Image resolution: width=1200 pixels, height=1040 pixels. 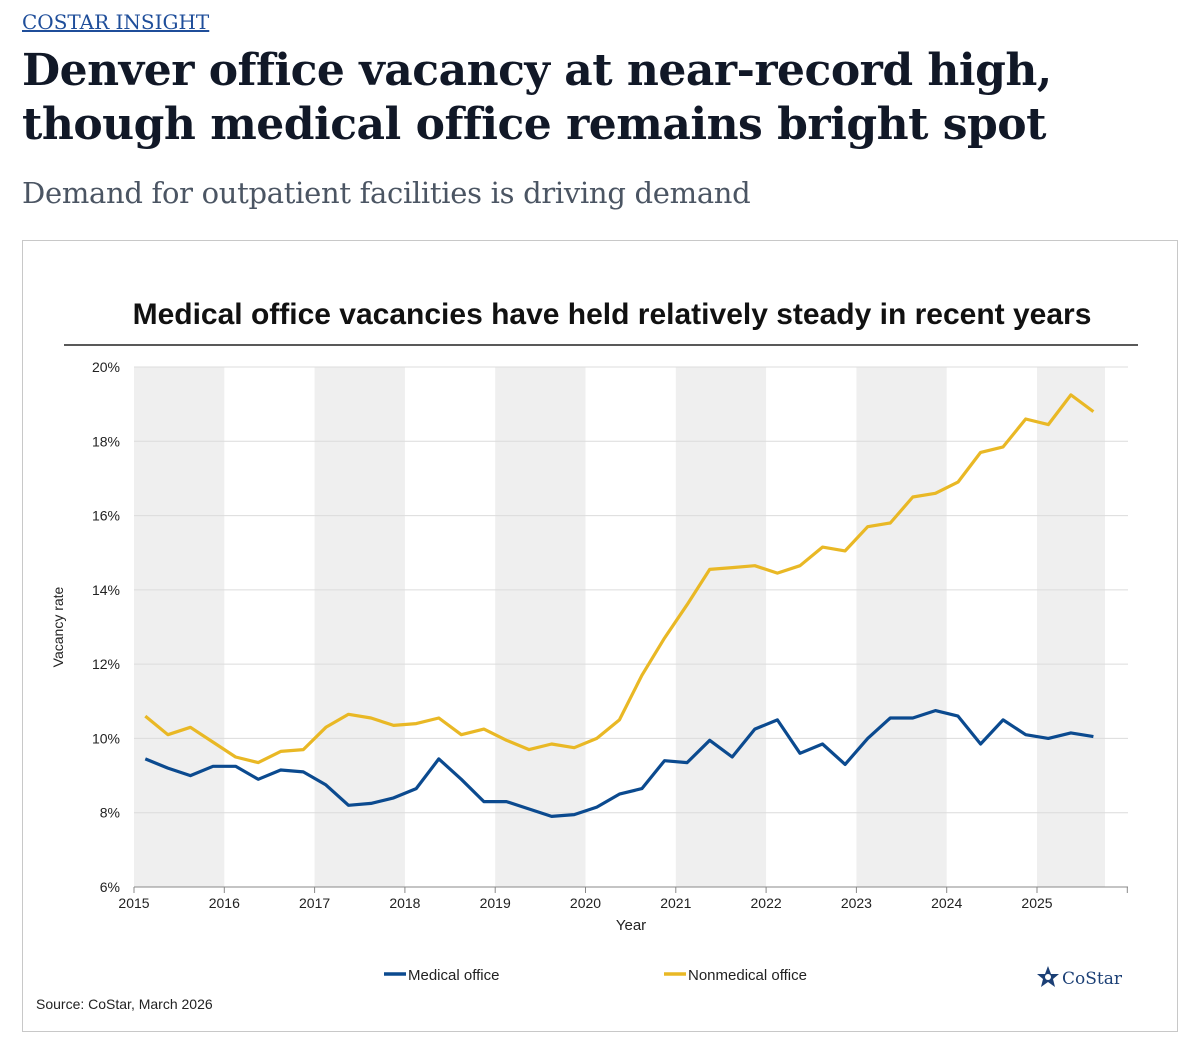 I want to click on y-axis-label: Vacancy rate, so click(x=58, y=626).